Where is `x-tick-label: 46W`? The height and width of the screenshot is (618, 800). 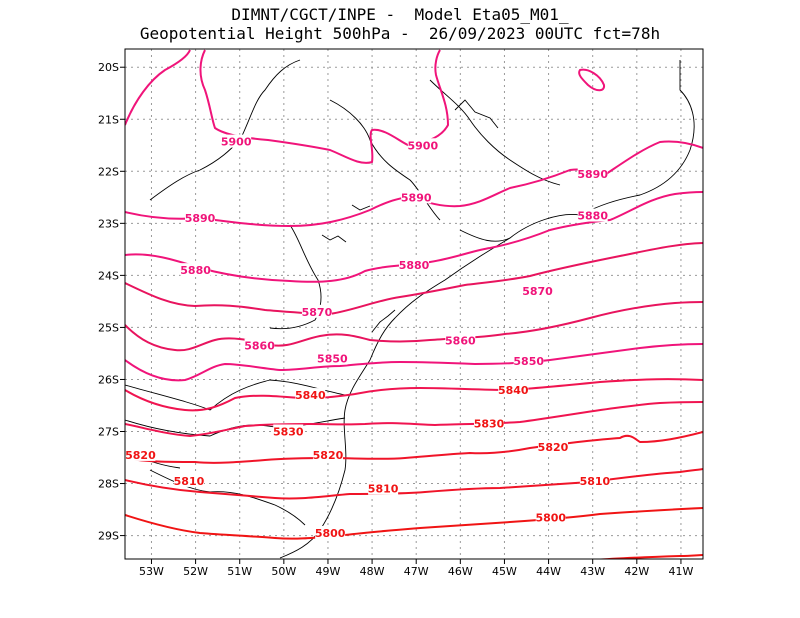 x-tick-label: 46W is located at coordinates (460, 571).